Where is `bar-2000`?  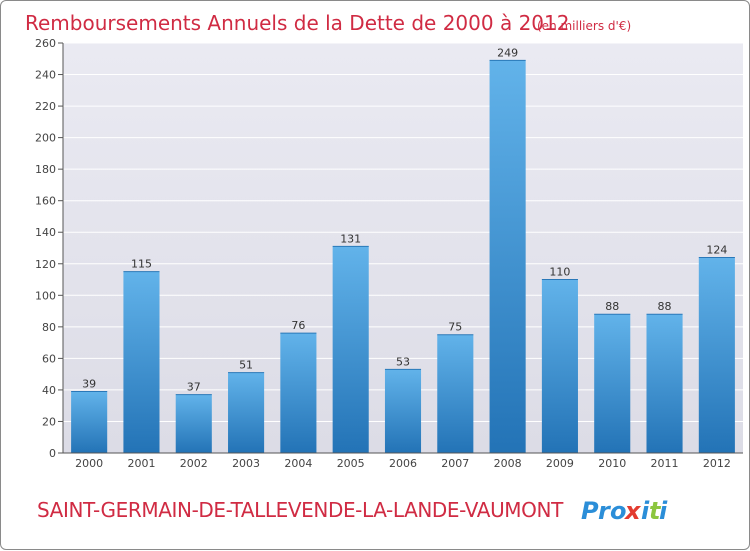
bar-2000 is located at coordinates (89, 422).